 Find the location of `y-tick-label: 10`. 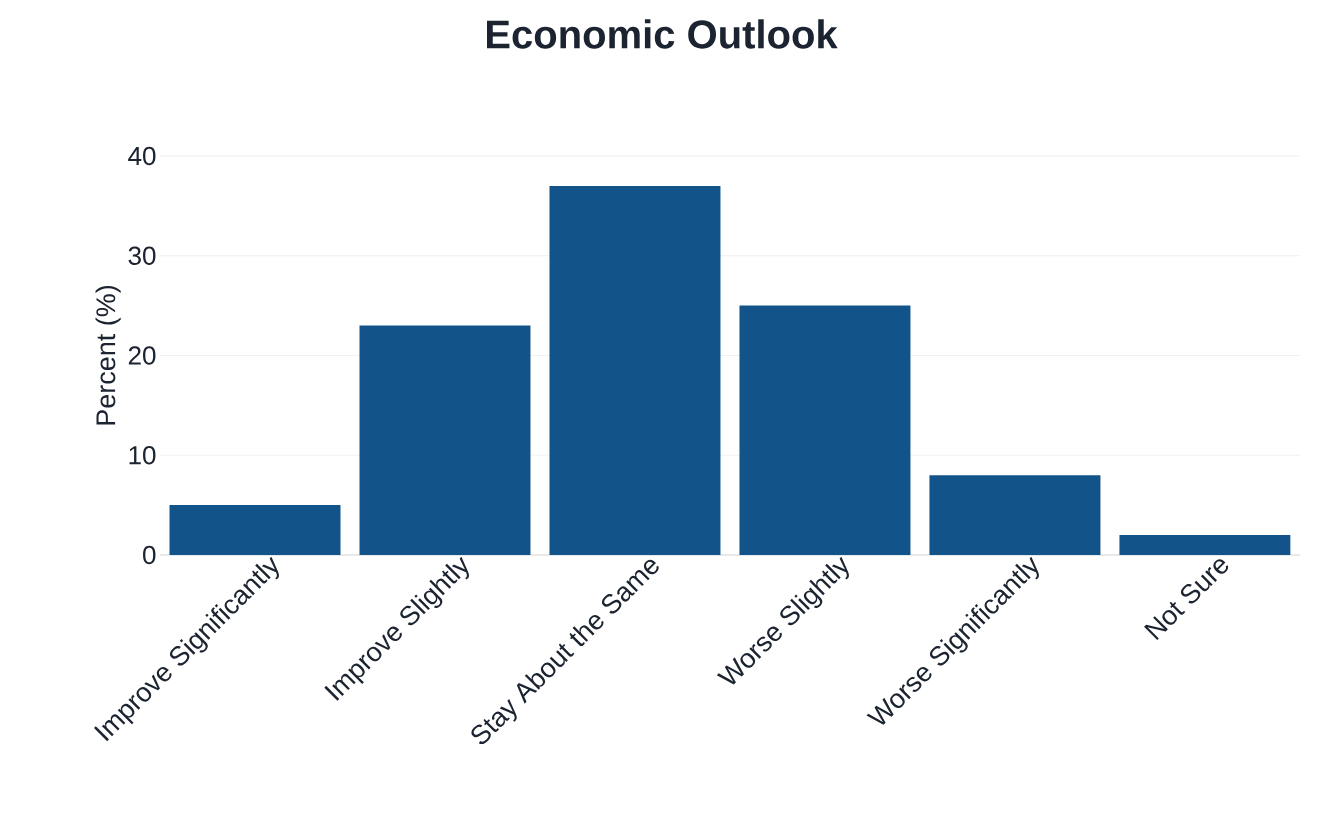

y-tick-label: 10 is located at coordinates (142, 455).